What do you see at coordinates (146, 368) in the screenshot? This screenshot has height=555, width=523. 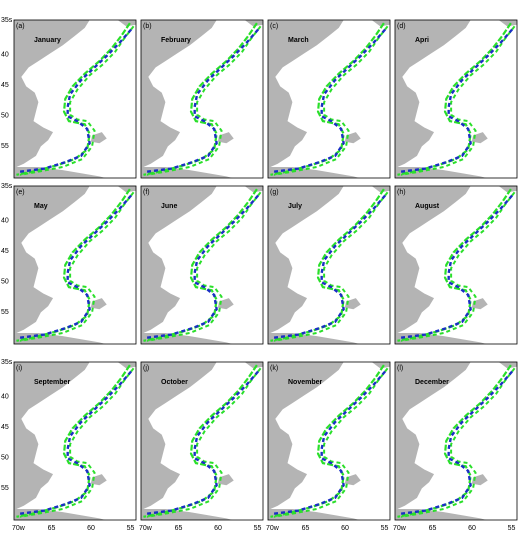 I see `panel-label: (j)` at bounding box center [146, 368].